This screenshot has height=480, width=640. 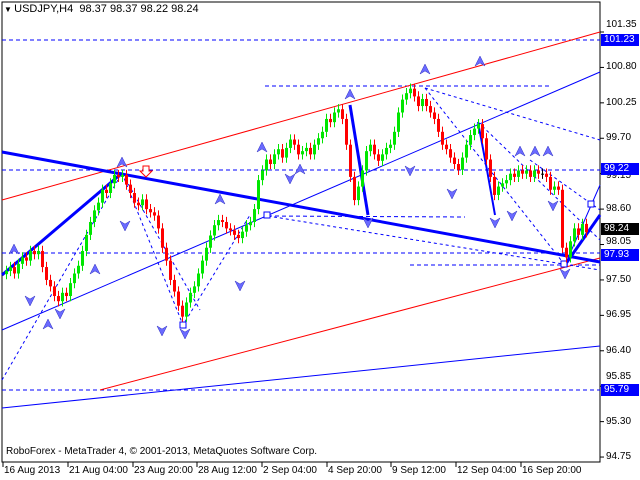 I want to click on collapse-triangle-icon: ▼, so click(x=9, y=9).